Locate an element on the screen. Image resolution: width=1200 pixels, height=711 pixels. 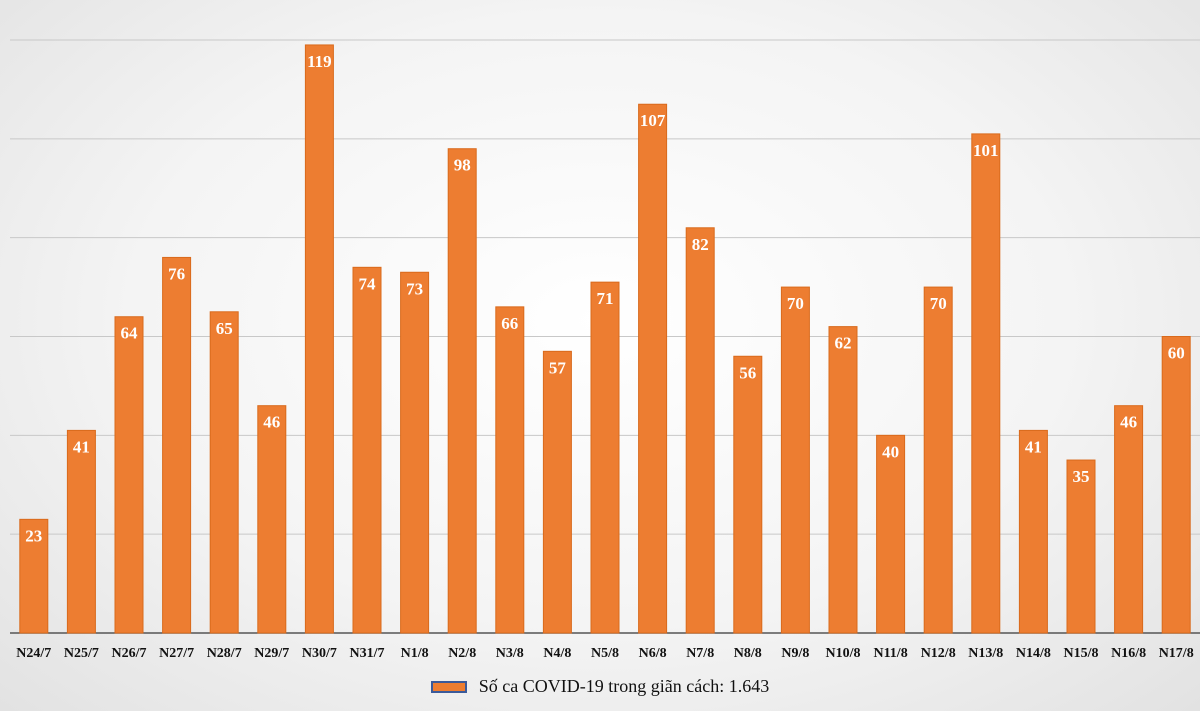
x-tick-label: N27/7 is located at coordinates (176, 653).